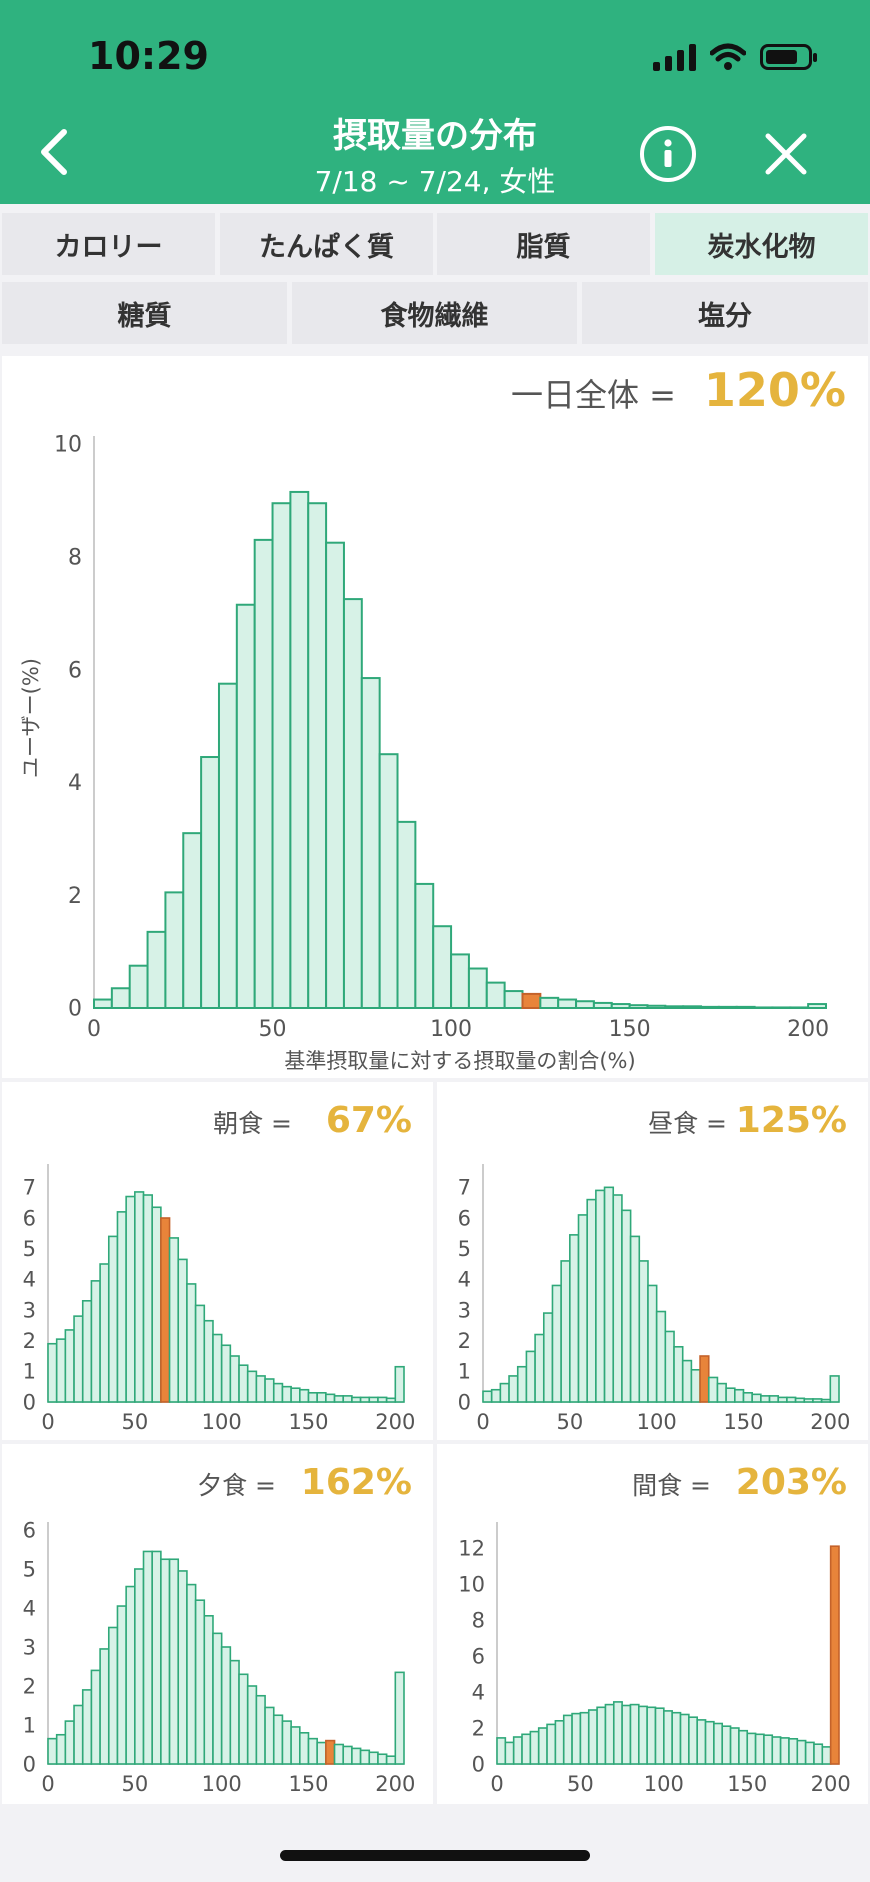  What do you see at coordinates (459, 1061) in the screenshot?
I see `x-axis-title: 基準摂取量に対する摂取量の割合(%)` at bounding box center [459, 1061].